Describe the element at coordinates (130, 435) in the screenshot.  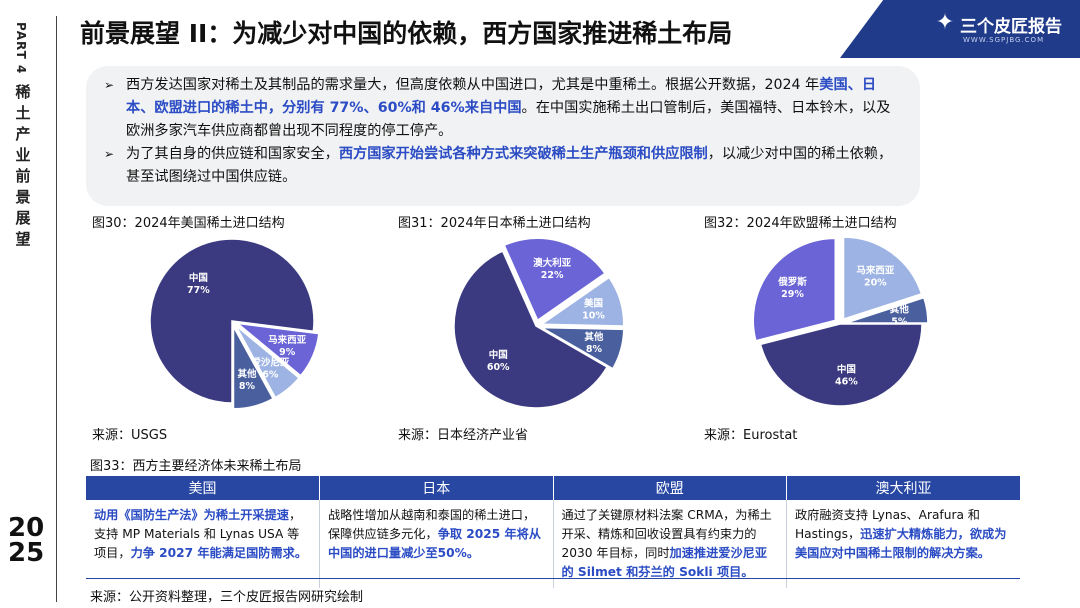
I see `chart-source-us: 来源：USGS` at that location.